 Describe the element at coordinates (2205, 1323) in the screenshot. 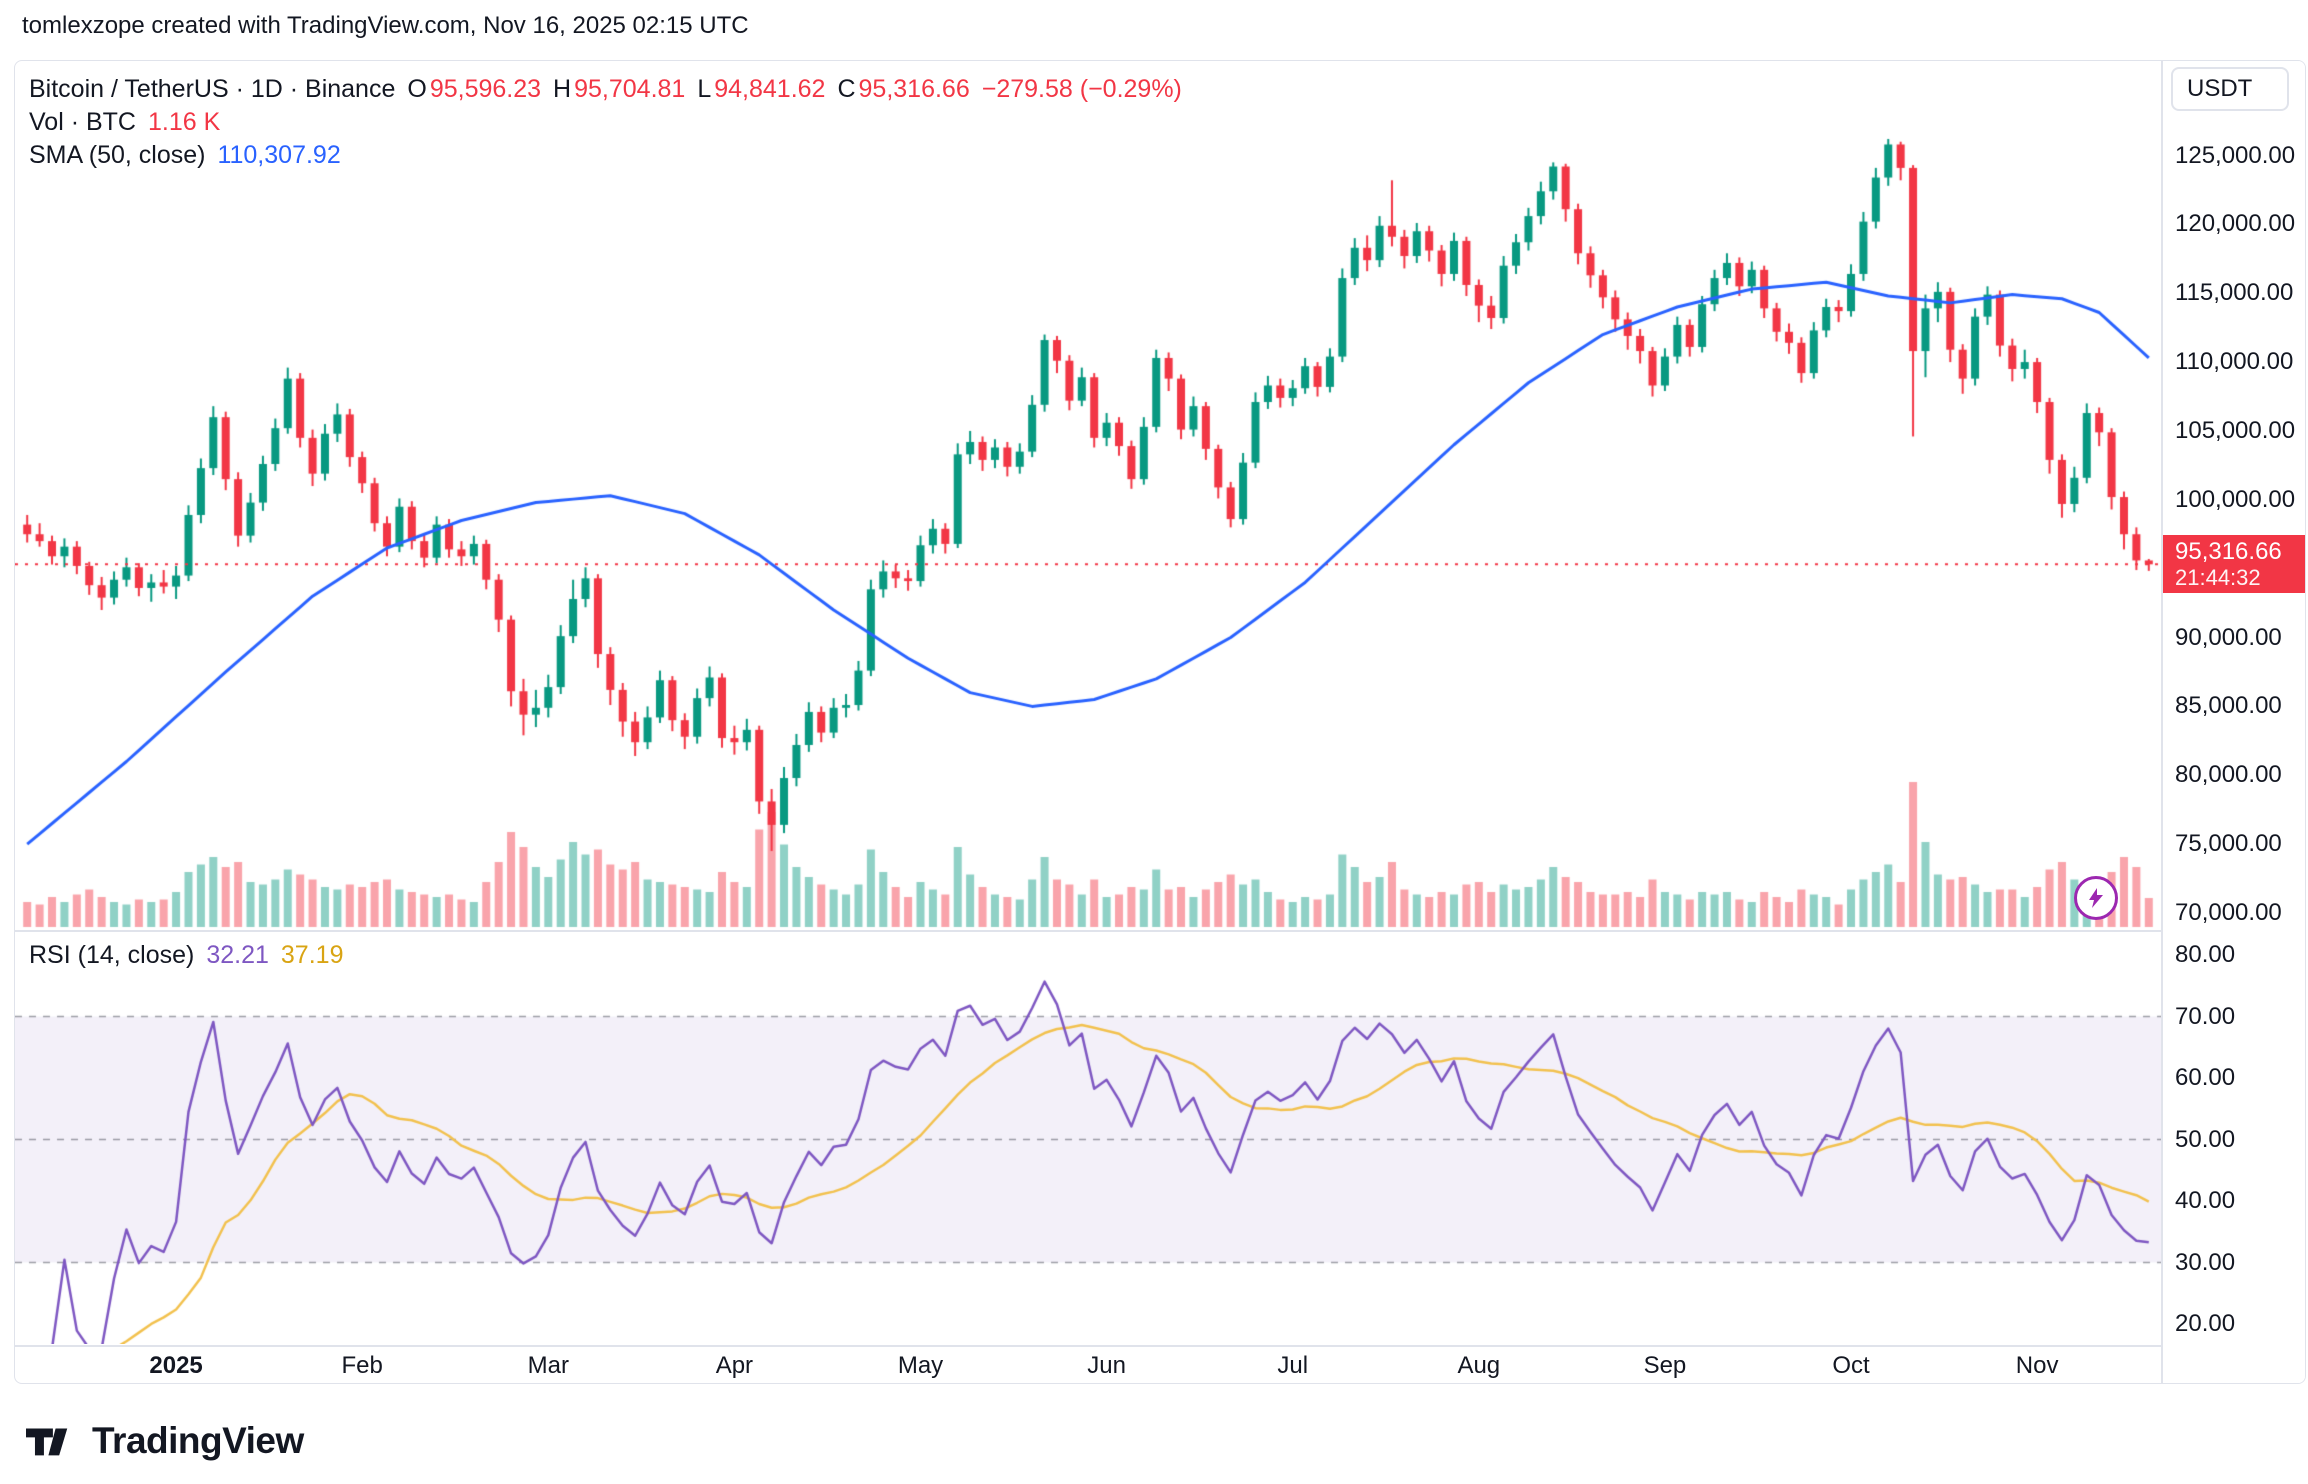

I see `rsi-tick: 20.00` at that location.